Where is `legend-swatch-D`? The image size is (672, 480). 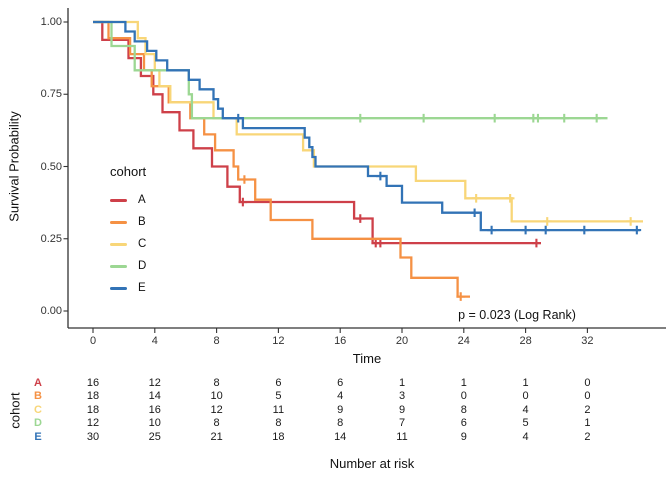
legend-swatch-D is located at coordinates (118, 266).